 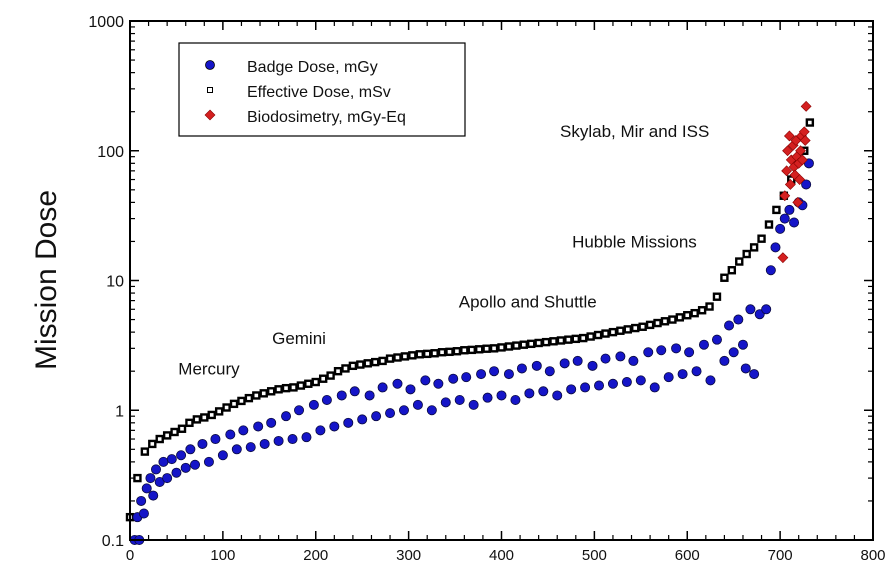 What do you see at coordinates (130, 555) in the screenshot?
I see `x-tick-label: 0` at bounding box center [130, 555].